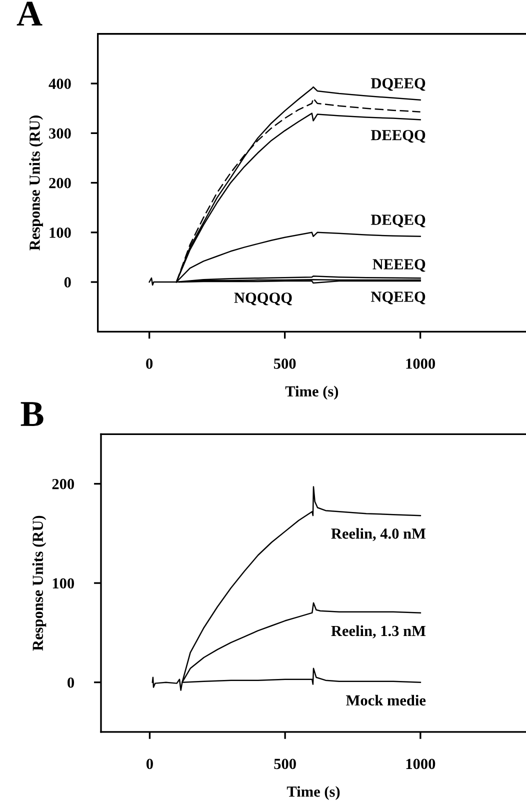 The width and height of the screenshot is (526, 807). Describe the element at coordinates (398, 298) in the screenshot. I see `series-label: NQEEQ` at that location.